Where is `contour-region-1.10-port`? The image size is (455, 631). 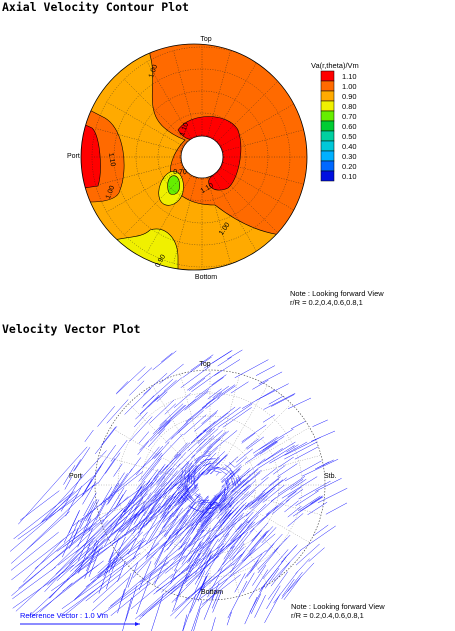
contour-region-1.10-port is located at coordinates (91, 154).